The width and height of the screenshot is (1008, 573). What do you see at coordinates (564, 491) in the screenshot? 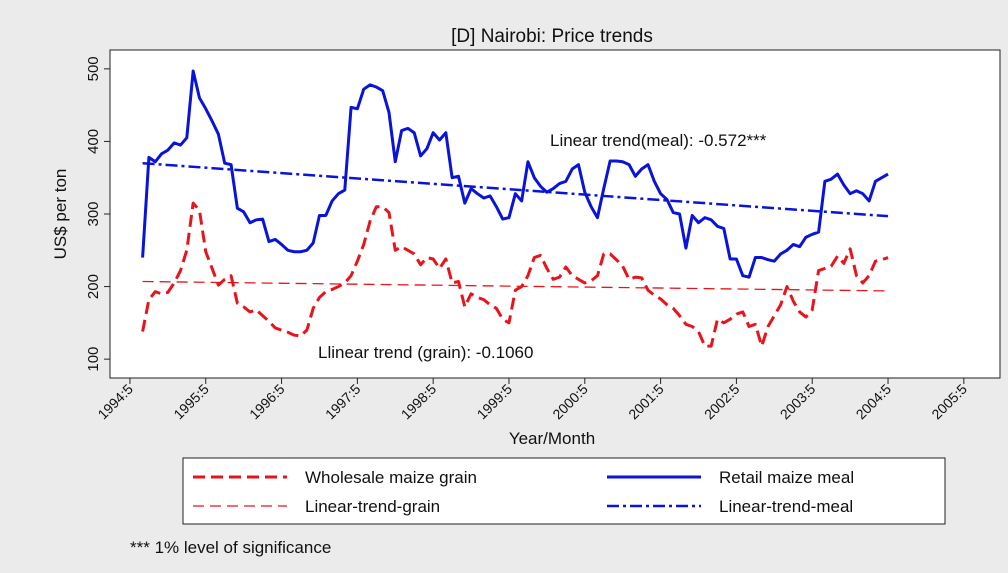
I see `legend` at bounding box center [564, 491].